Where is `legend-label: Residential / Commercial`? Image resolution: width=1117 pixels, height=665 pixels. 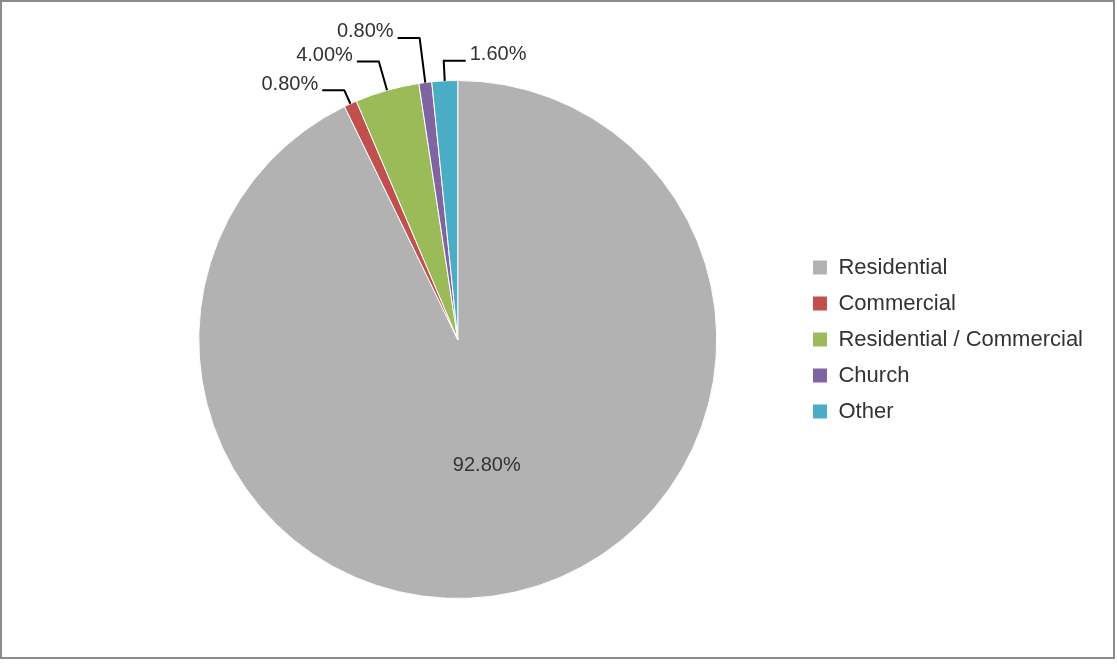
legend-label: Residential / Commercial is located at coordinates (961, 338).